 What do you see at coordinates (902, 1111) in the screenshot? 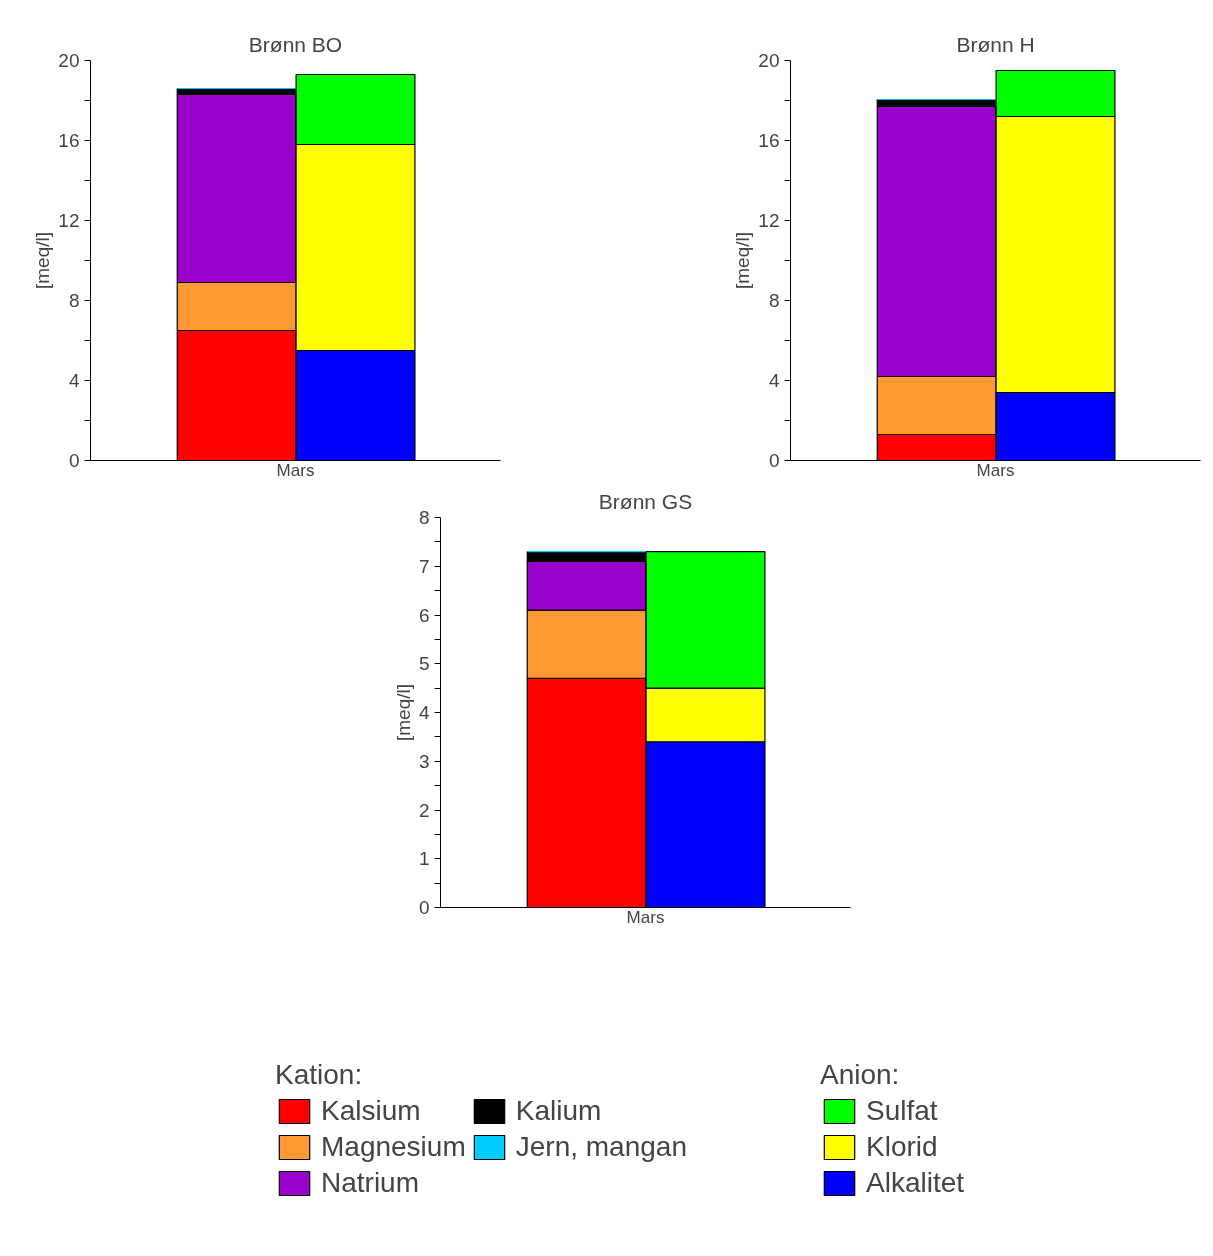
I see `legend-label: Sulfat` at bounding box center [902, 1111].